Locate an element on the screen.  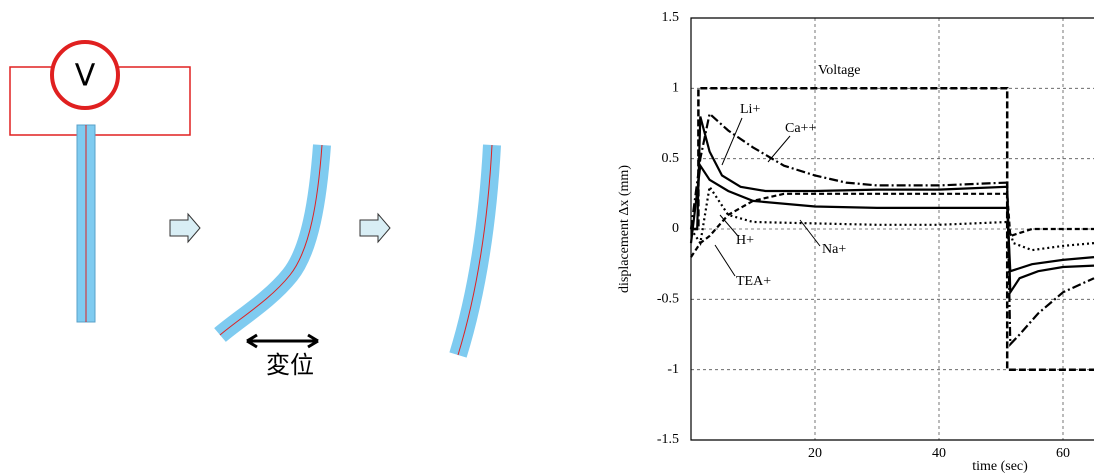
displacement-label: 変位 is located at coordinates (290, 365).